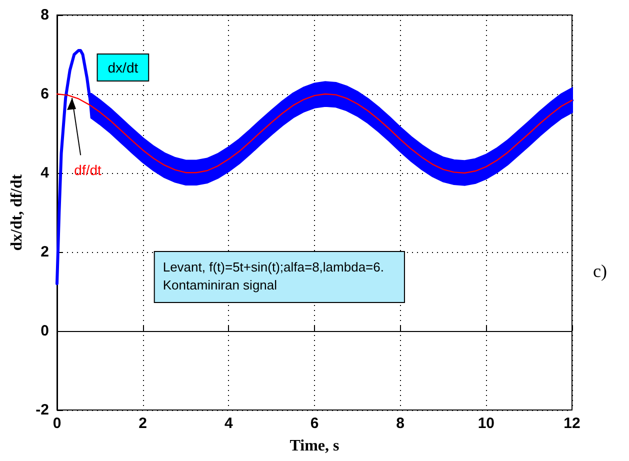 This screenshot has height=461, width=629. I want to click on x-tick-label: 6, so click(314, 423).